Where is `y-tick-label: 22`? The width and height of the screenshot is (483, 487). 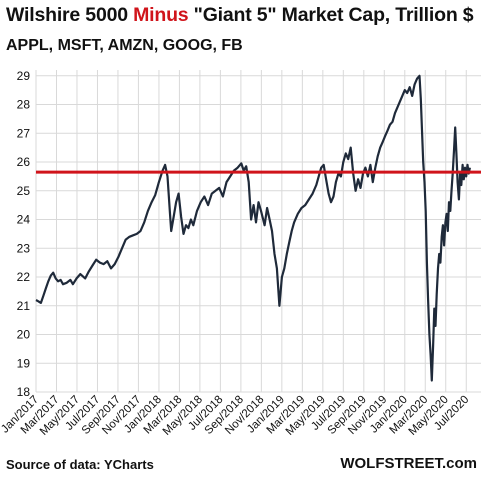 y-tick-label: 22 is located at coordinates (24, 277).